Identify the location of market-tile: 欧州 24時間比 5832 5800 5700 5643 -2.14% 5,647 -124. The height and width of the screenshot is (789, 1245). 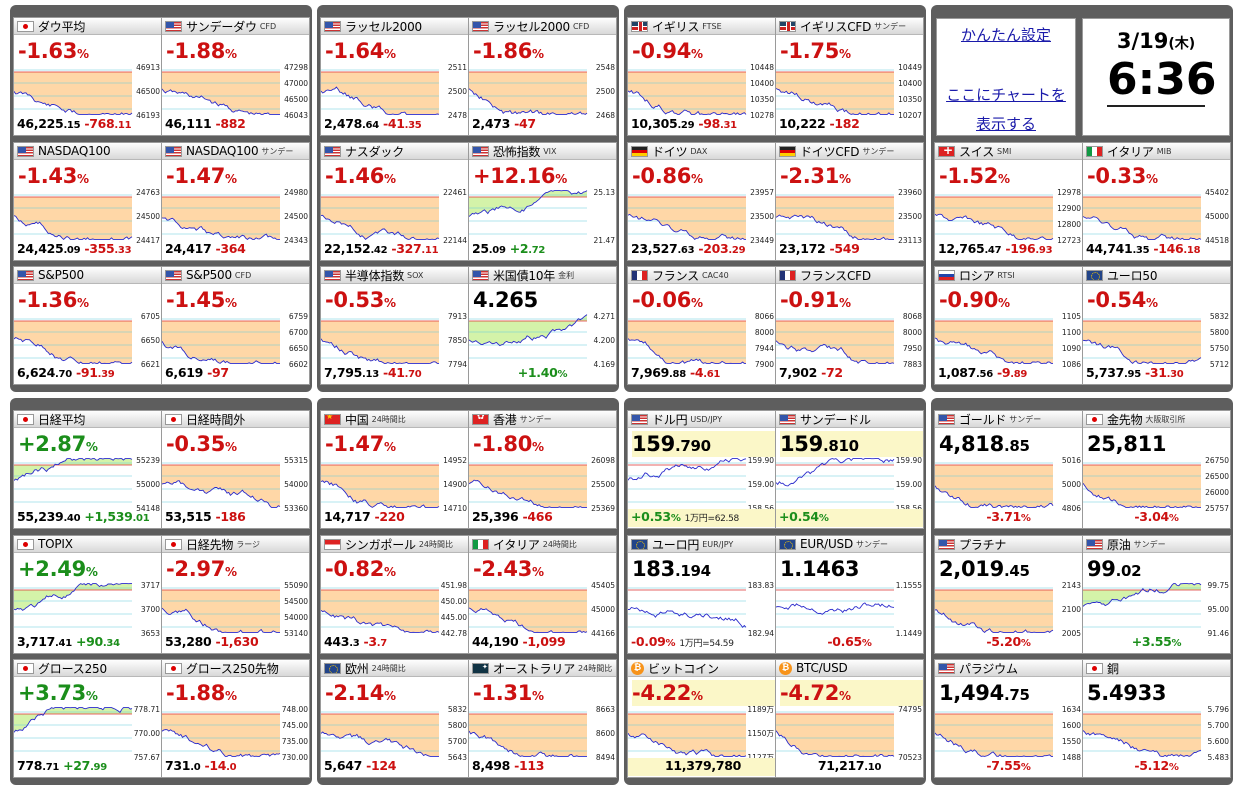
(394, 718).